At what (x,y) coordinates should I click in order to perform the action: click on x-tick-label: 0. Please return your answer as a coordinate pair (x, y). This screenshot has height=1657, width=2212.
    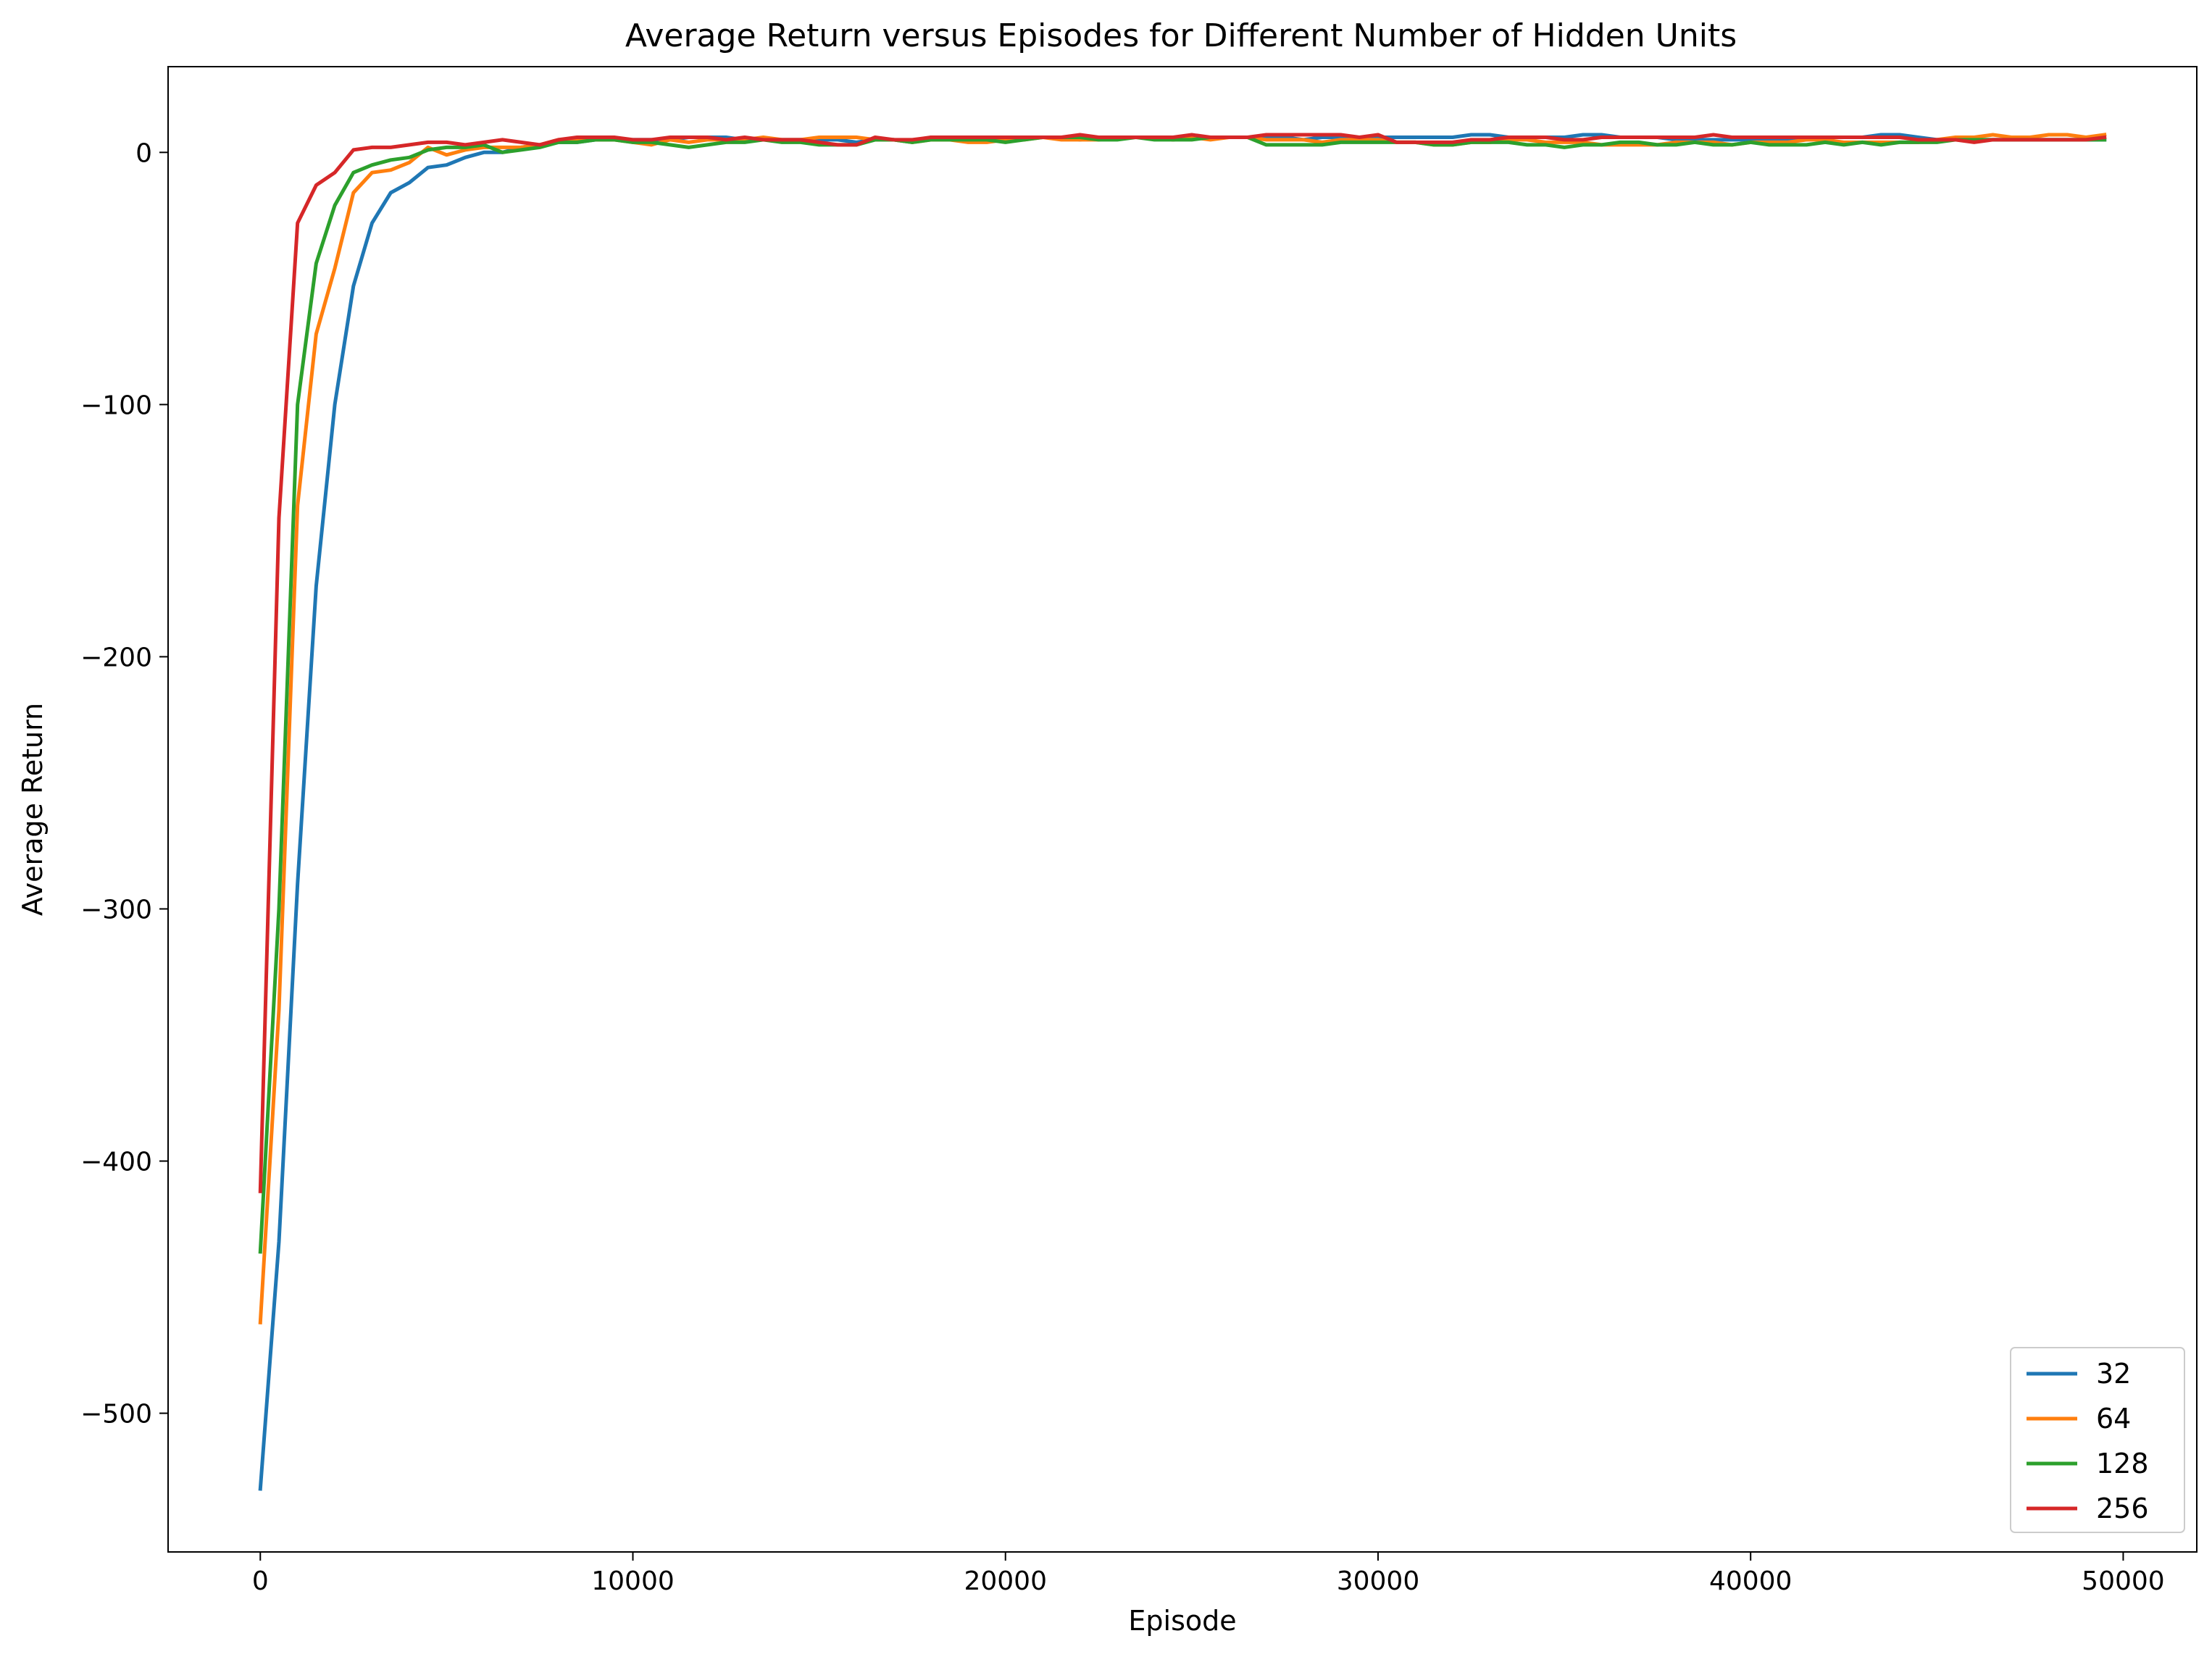
    Looking at the image, I should click on (260, 1581).